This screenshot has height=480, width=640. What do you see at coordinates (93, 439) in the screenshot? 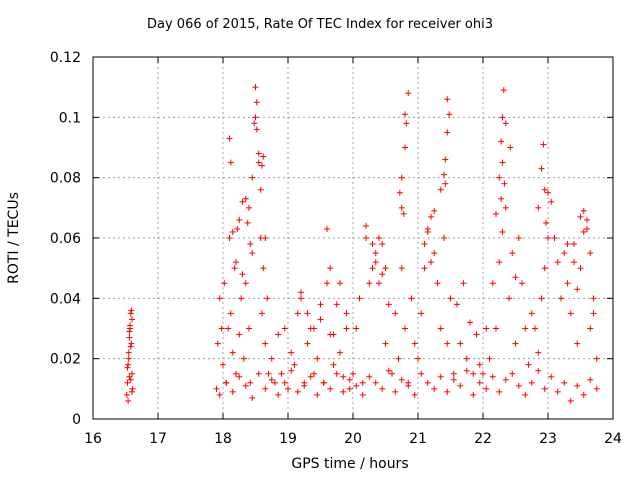
I see `x-tick-label: 16` at bounding box center [93, 439].